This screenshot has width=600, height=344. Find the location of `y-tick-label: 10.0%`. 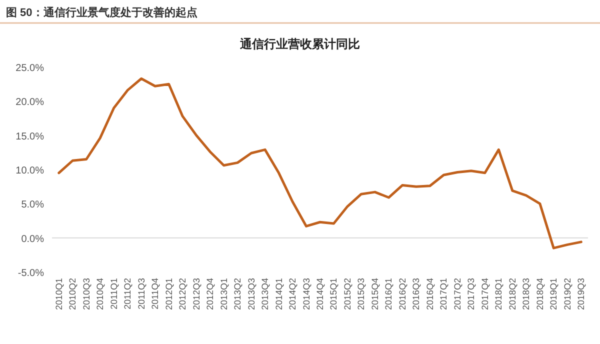

y-tick-label: 10.0% is located at coordinates (30, 171).